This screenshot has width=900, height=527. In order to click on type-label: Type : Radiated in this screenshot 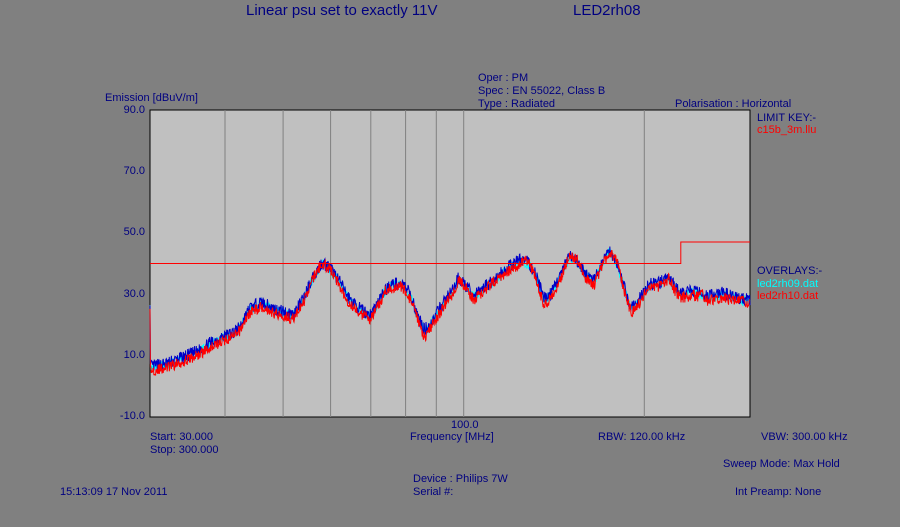, I will do `click(517, 104)`.